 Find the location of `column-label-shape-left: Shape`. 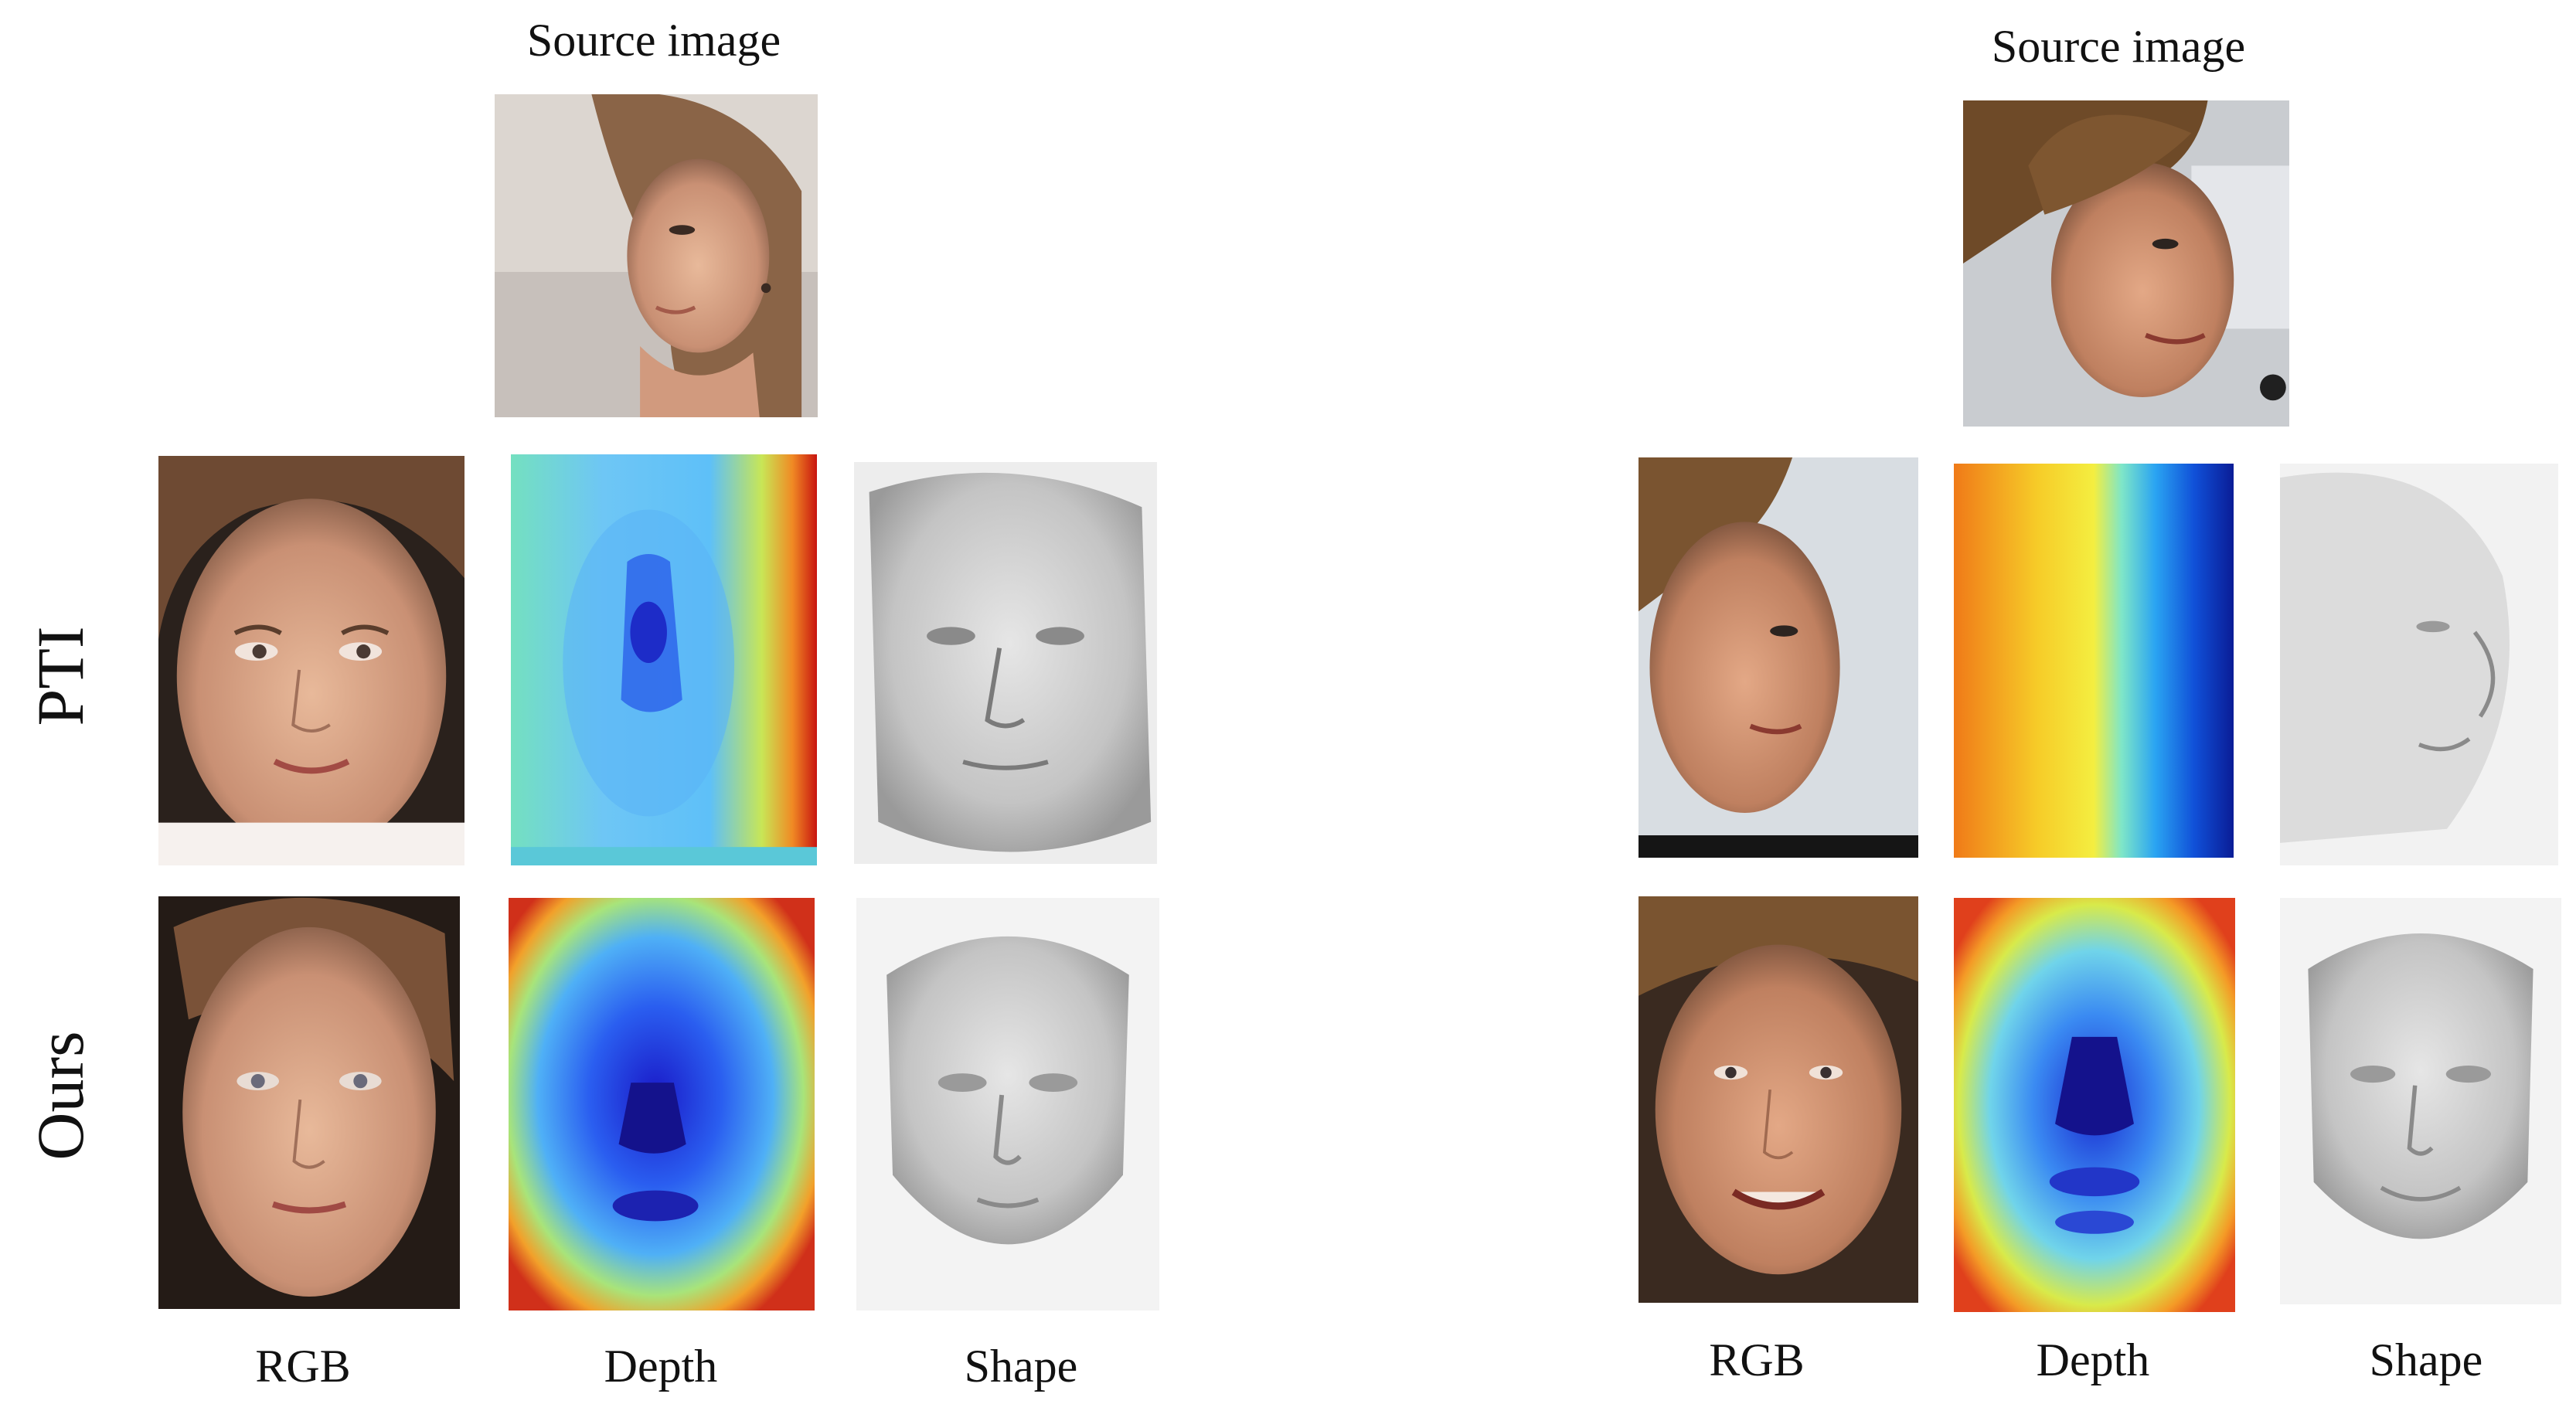

column-label-shape-left: Shape is located at coordinates (1021, 1366).